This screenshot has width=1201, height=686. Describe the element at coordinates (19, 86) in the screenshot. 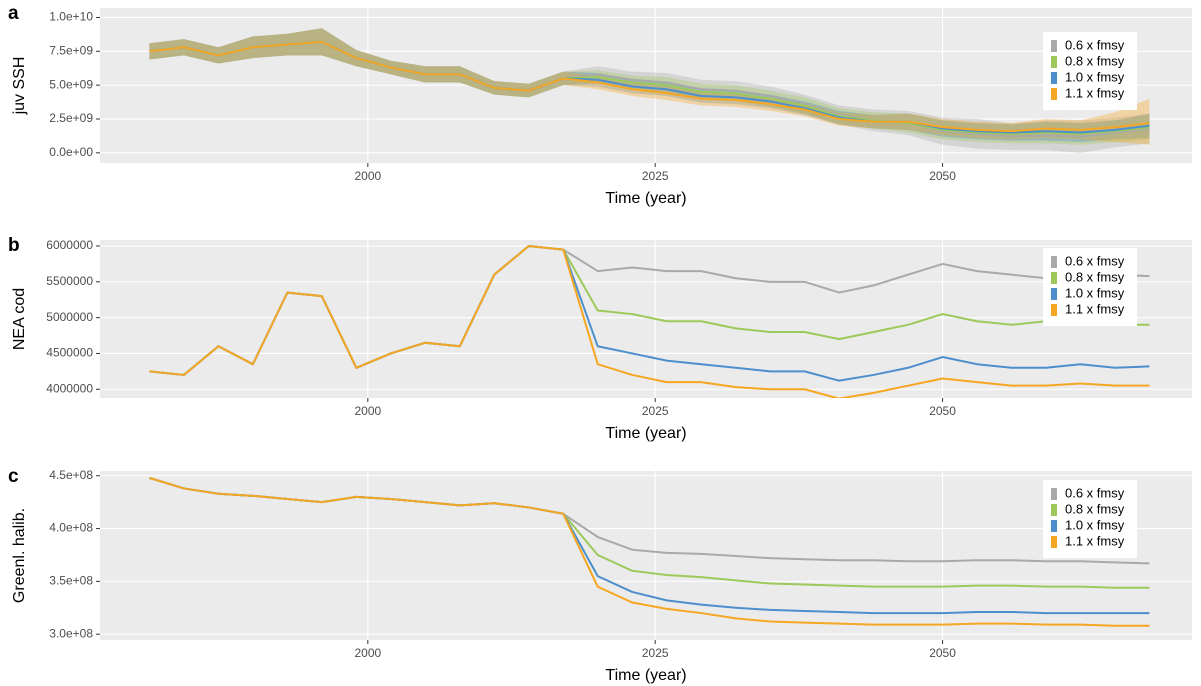

I see `y-axis-title: juv SSH` at that location.